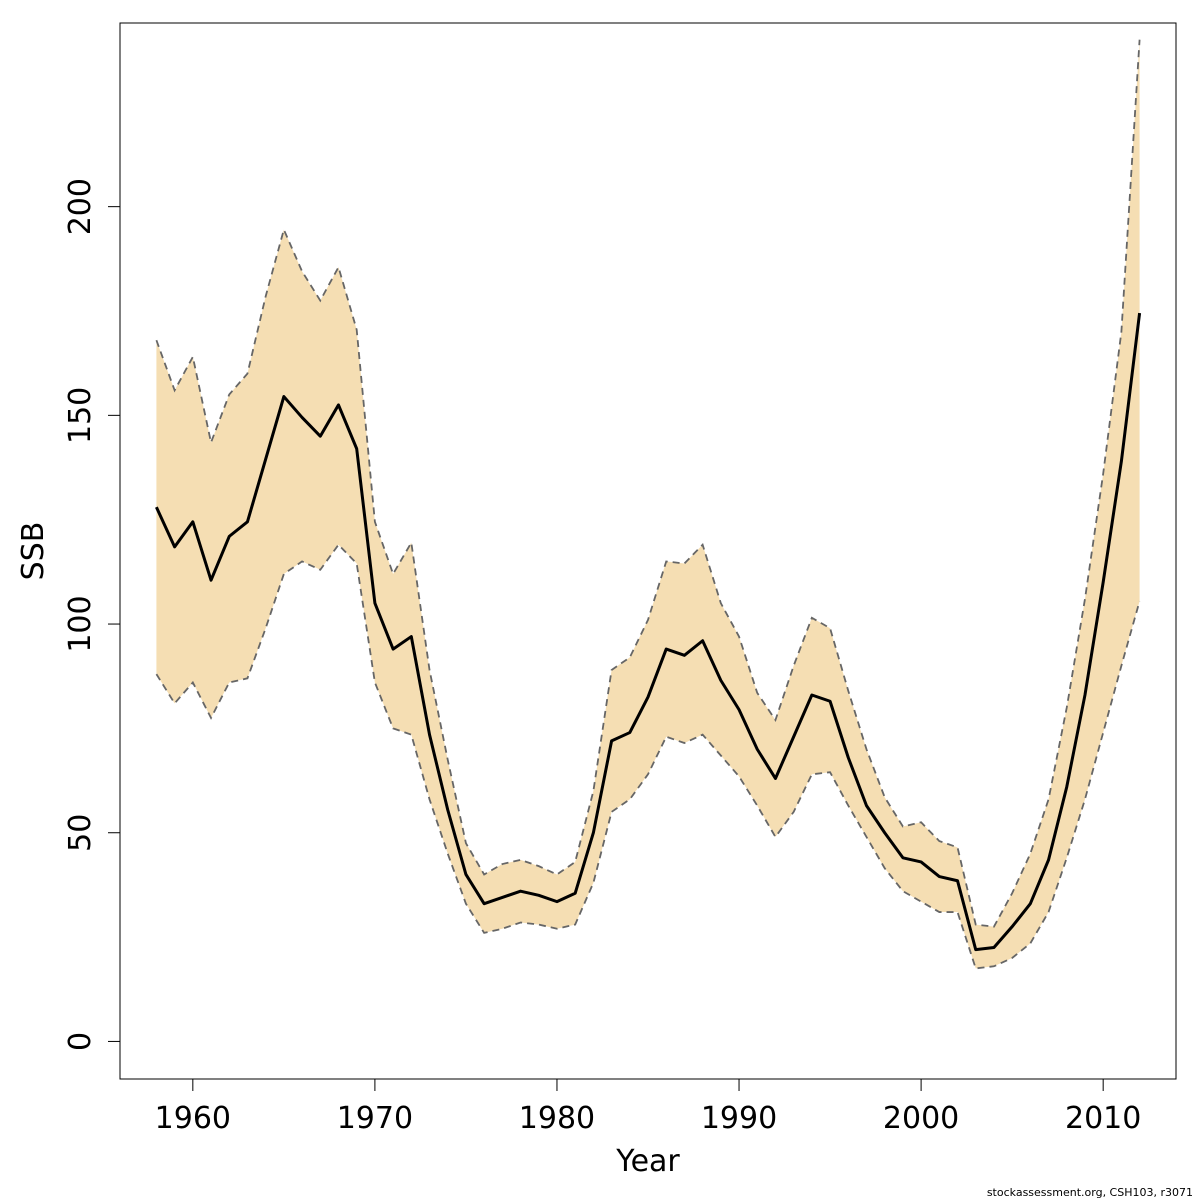 Image resolution: width=1200 pixels, height=1200 pixels. Describe the element at coordinates (80, 415) in the screenshot. I see `y-tick-label: 150` at that location.